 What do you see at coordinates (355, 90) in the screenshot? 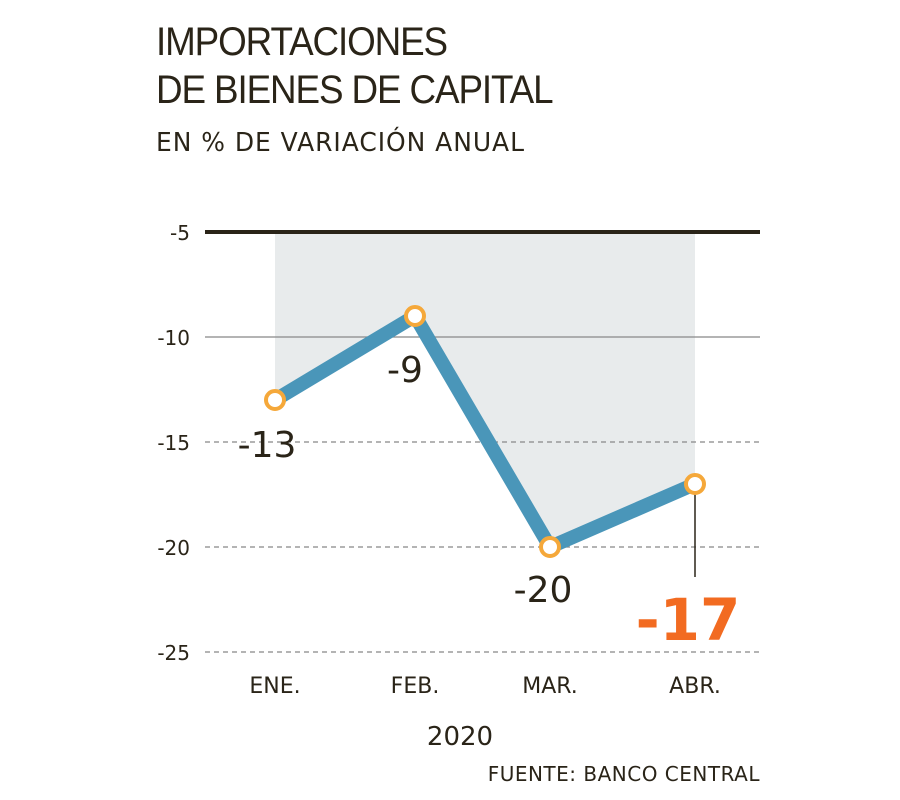
I see `chart-title-line-2: DE BIENES DE CAPITAL` at bounding box center [355, 90].